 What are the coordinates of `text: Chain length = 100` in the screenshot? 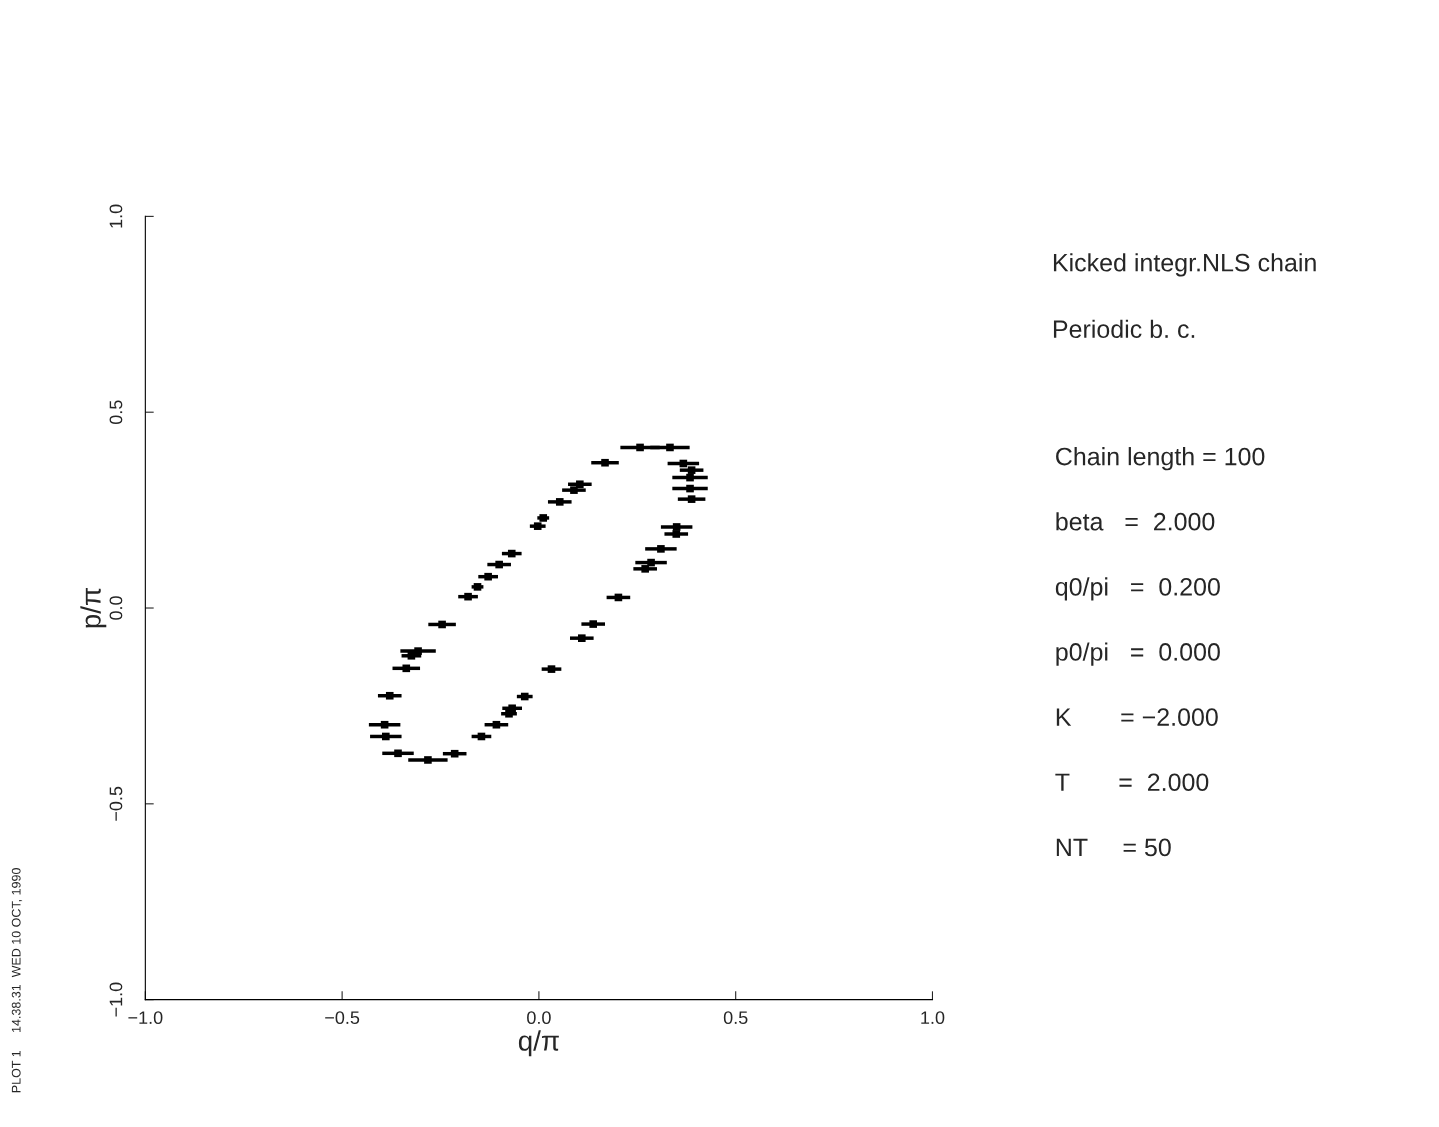 It's located at (1160, 459).